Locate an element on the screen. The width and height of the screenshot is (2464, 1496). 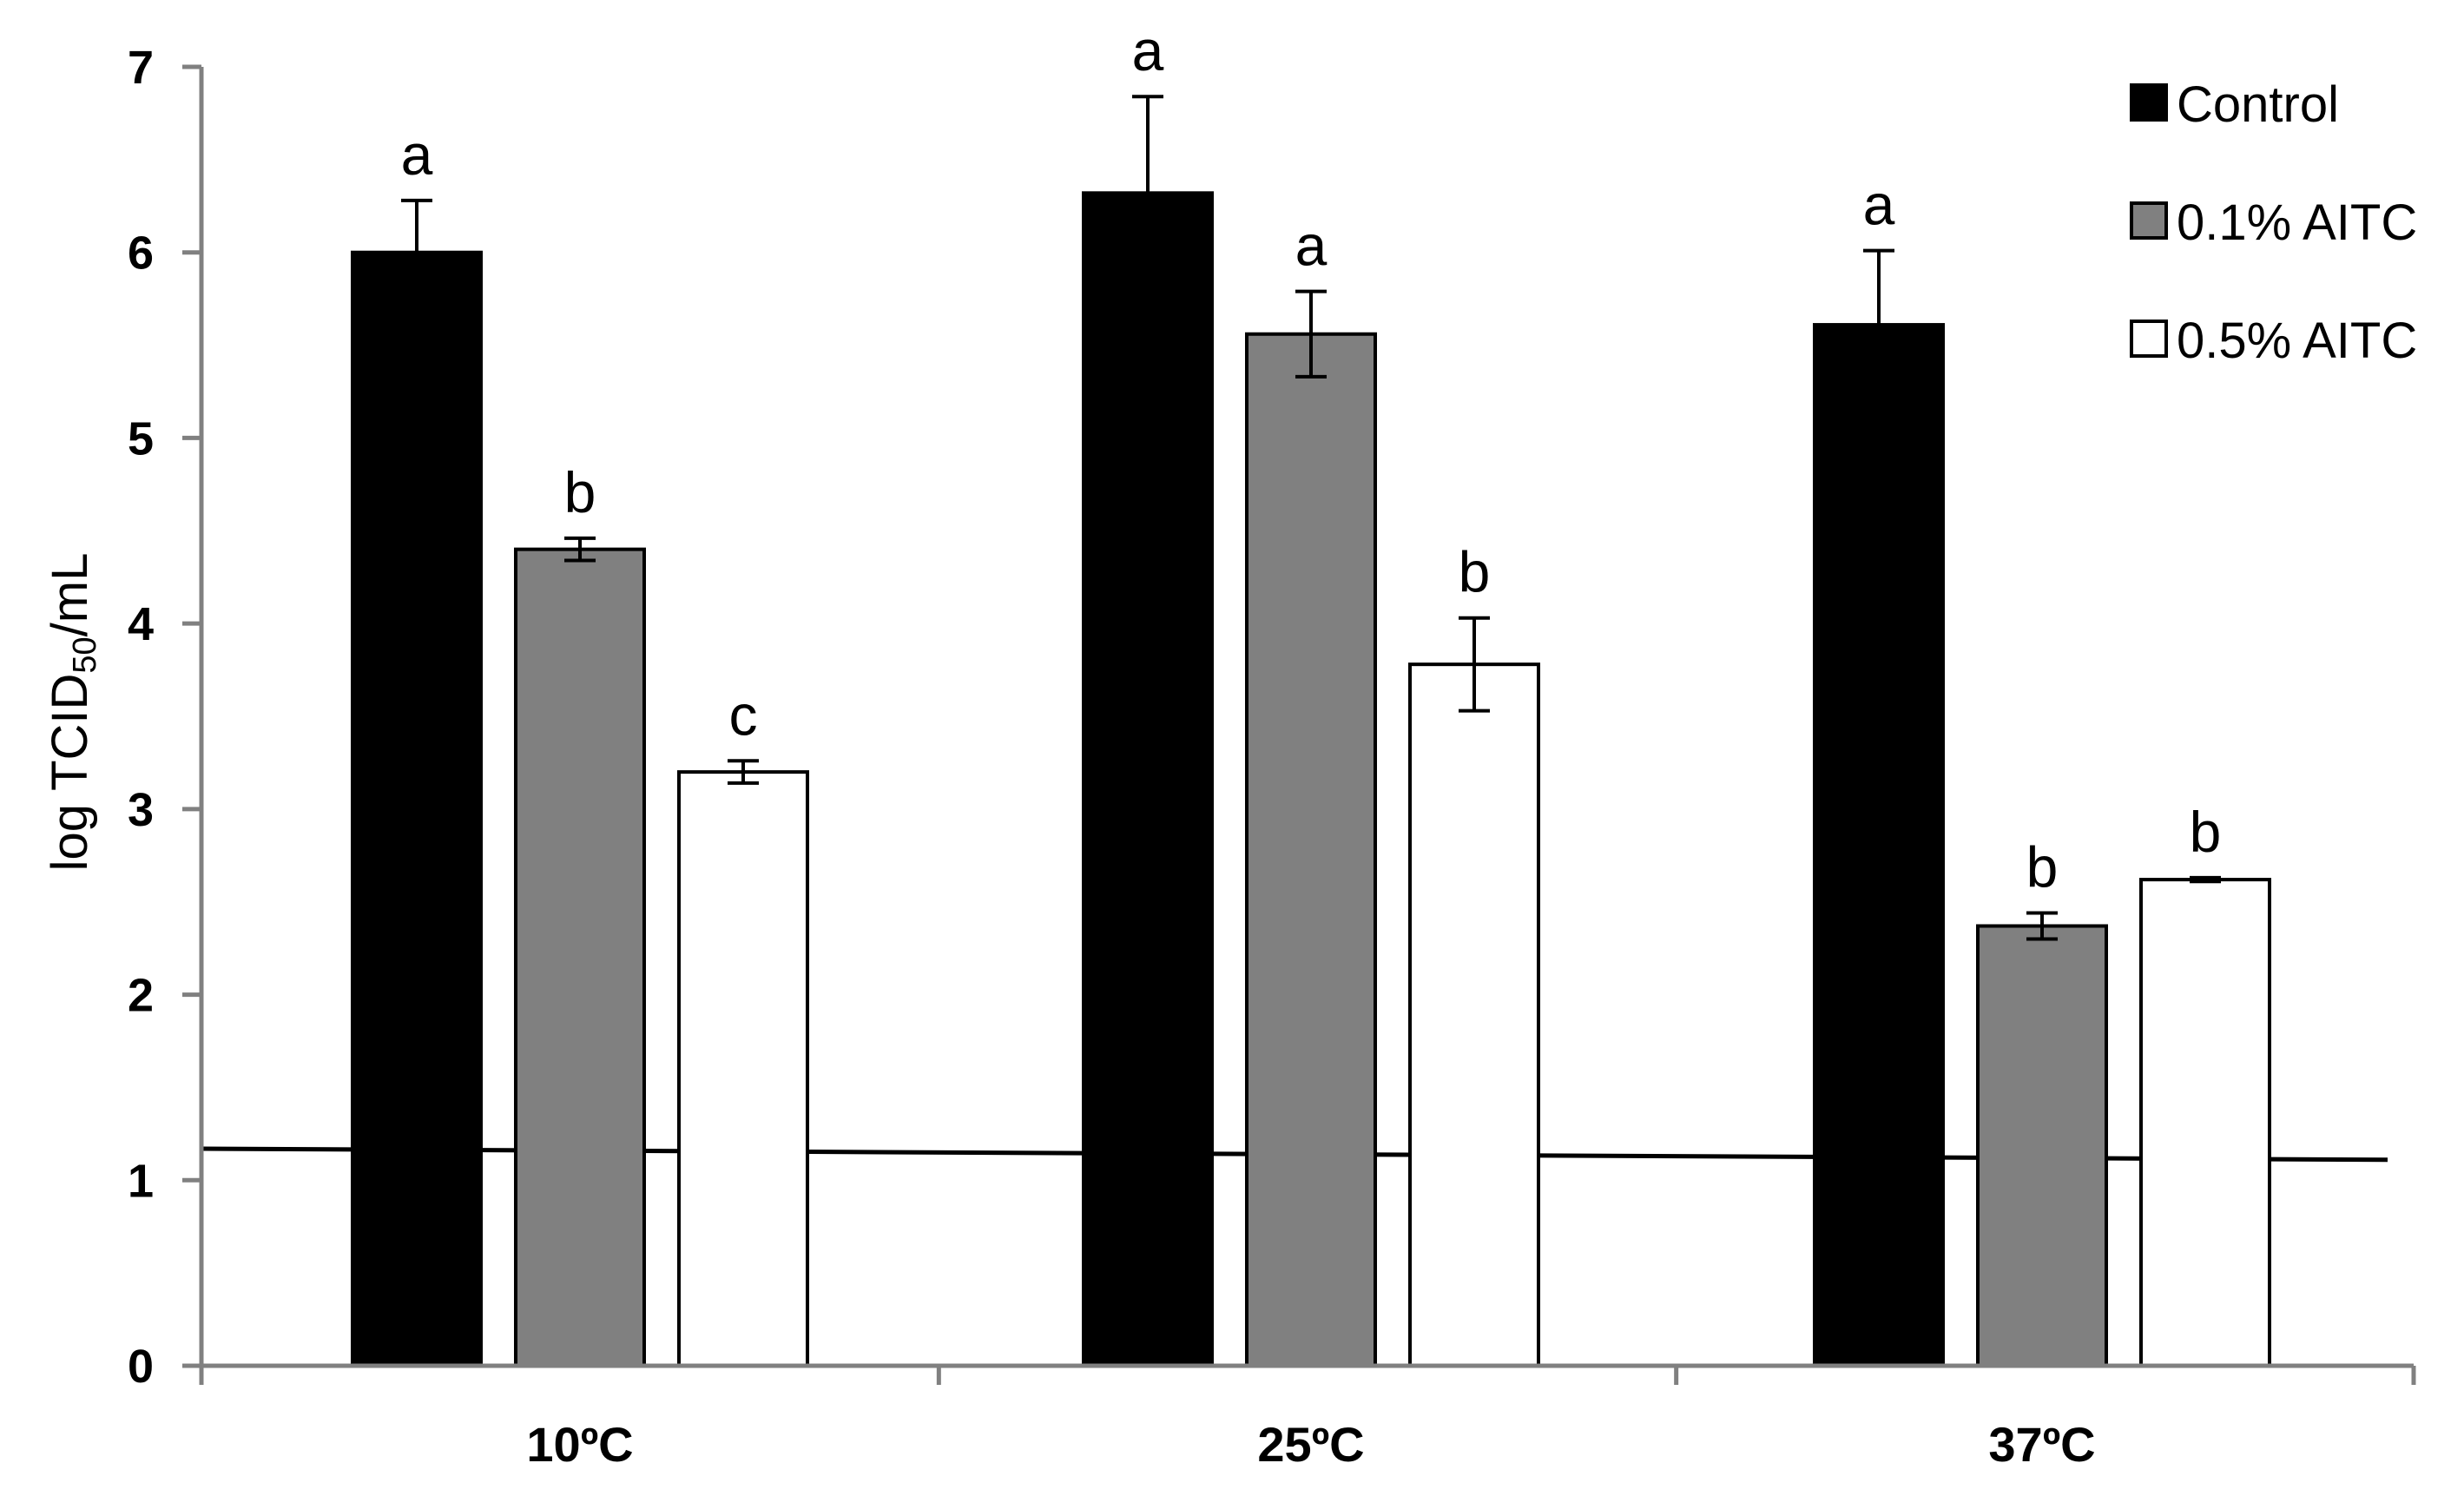
y-axis-label-prefix: log TCID is located at coordinates (70, 773).